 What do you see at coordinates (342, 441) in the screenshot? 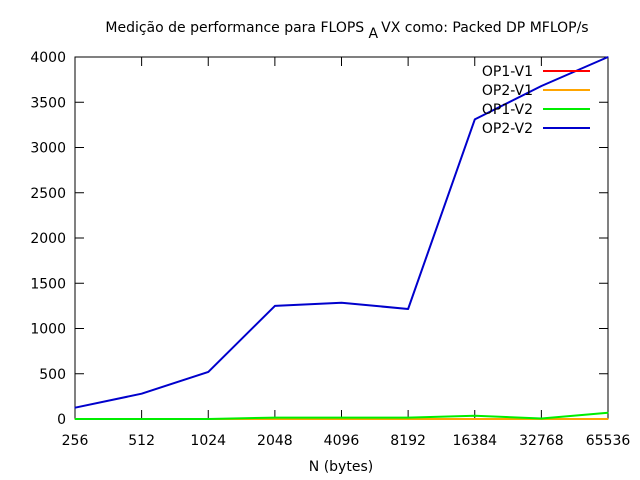
I see `x-tick-label: 4096` at bounding box center [342, 441].